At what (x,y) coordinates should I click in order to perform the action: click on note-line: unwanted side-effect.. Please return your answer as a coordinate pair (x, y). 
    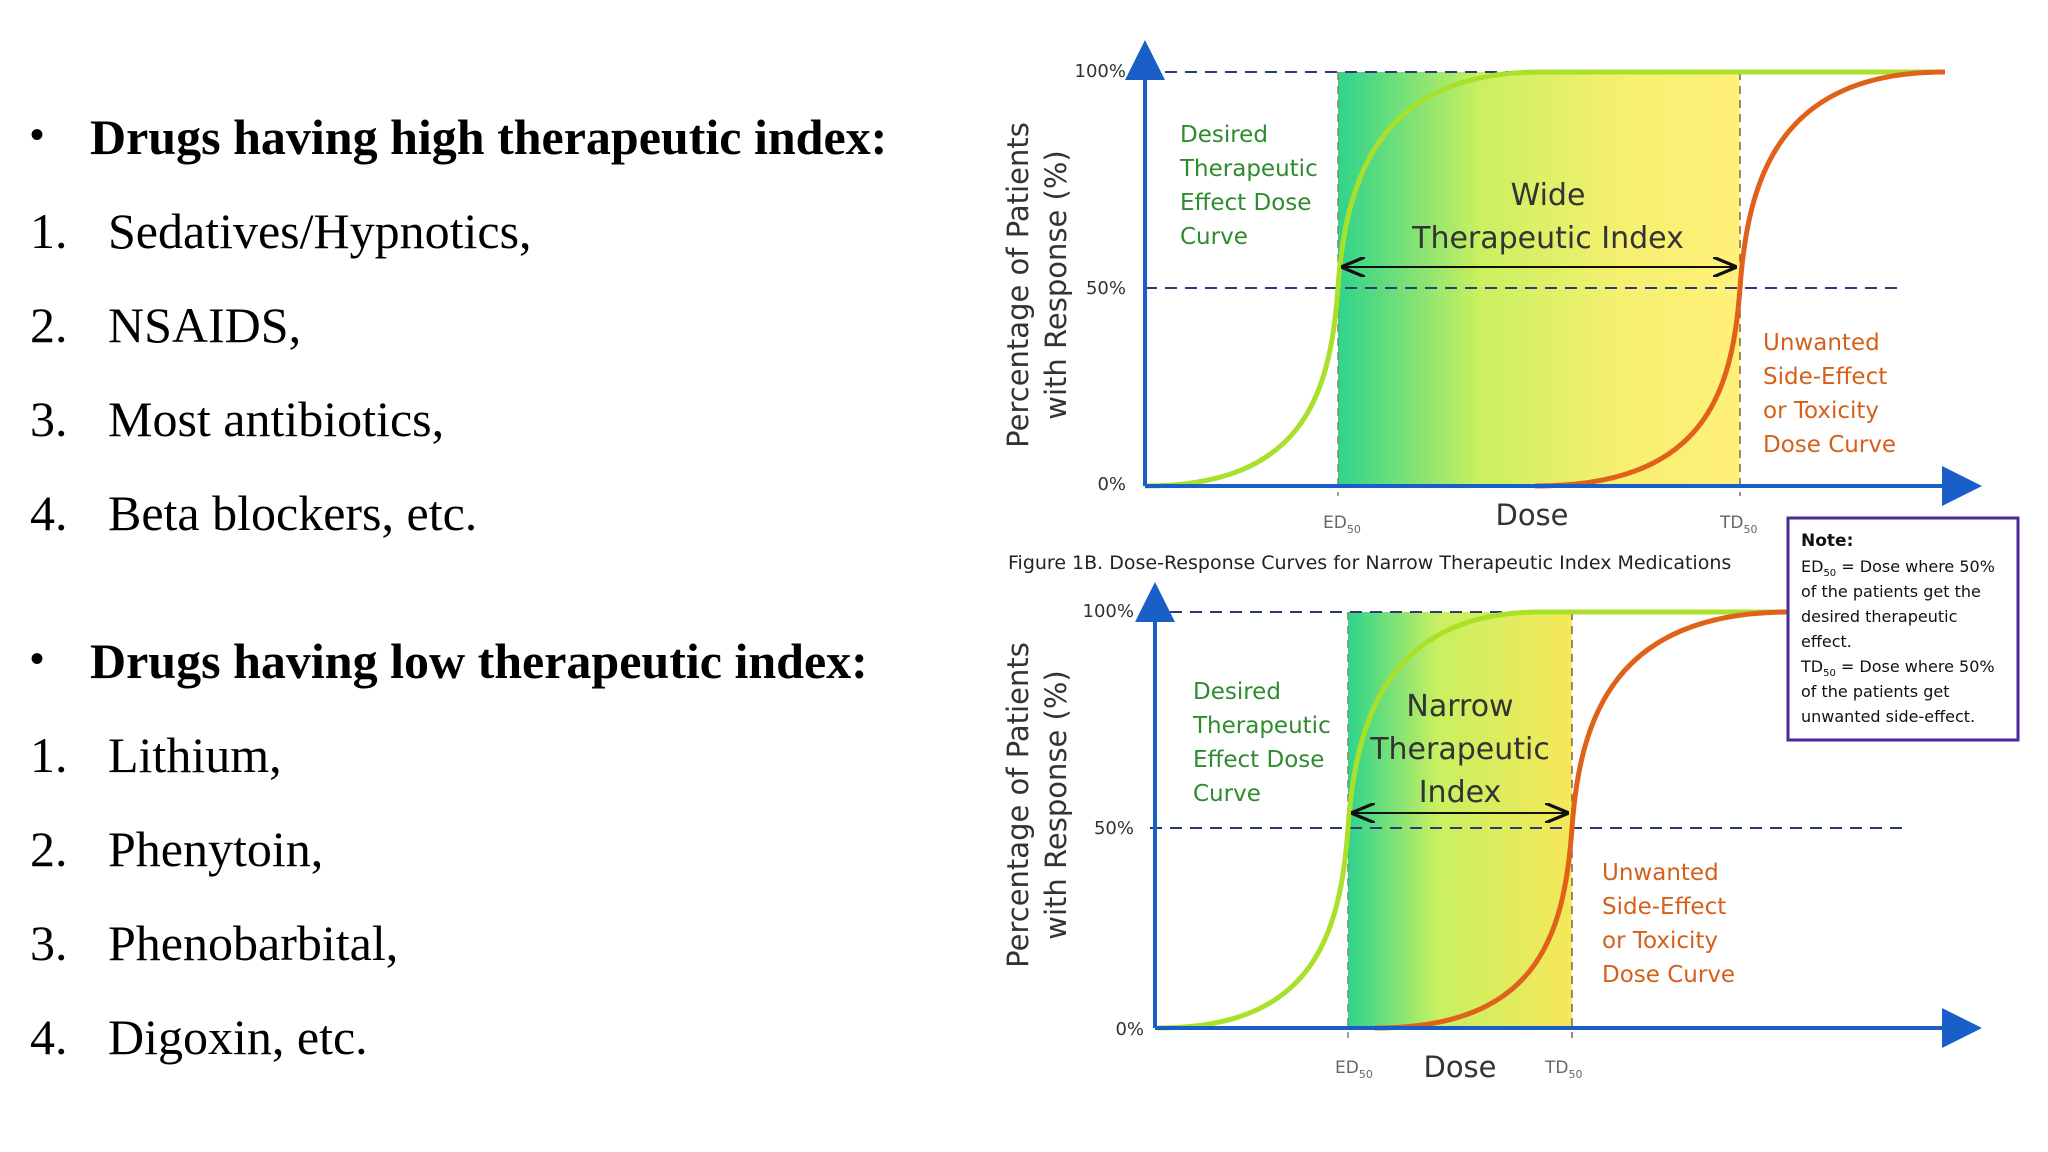
    Looking at the image, I should click on (1888, 716).